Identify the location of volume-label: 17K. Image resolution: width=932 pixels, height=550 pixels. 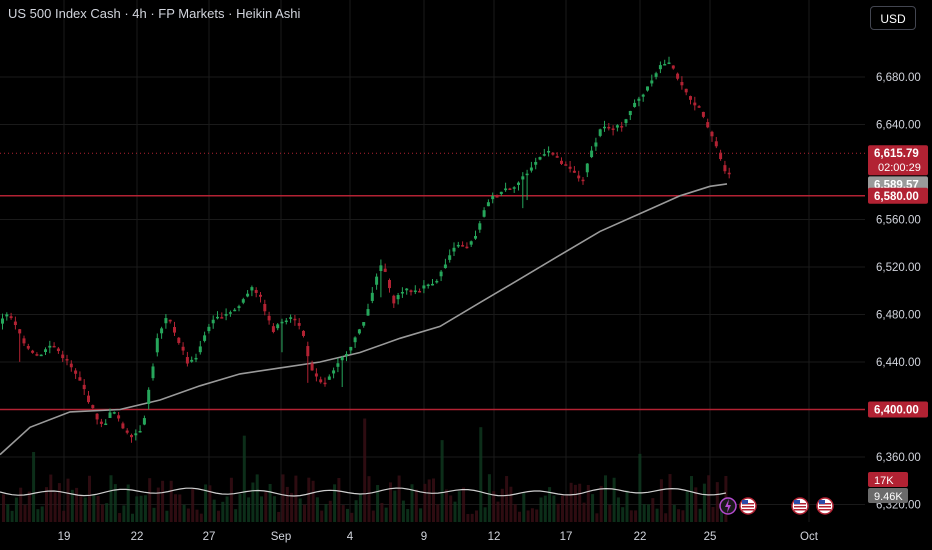
(884, 481).